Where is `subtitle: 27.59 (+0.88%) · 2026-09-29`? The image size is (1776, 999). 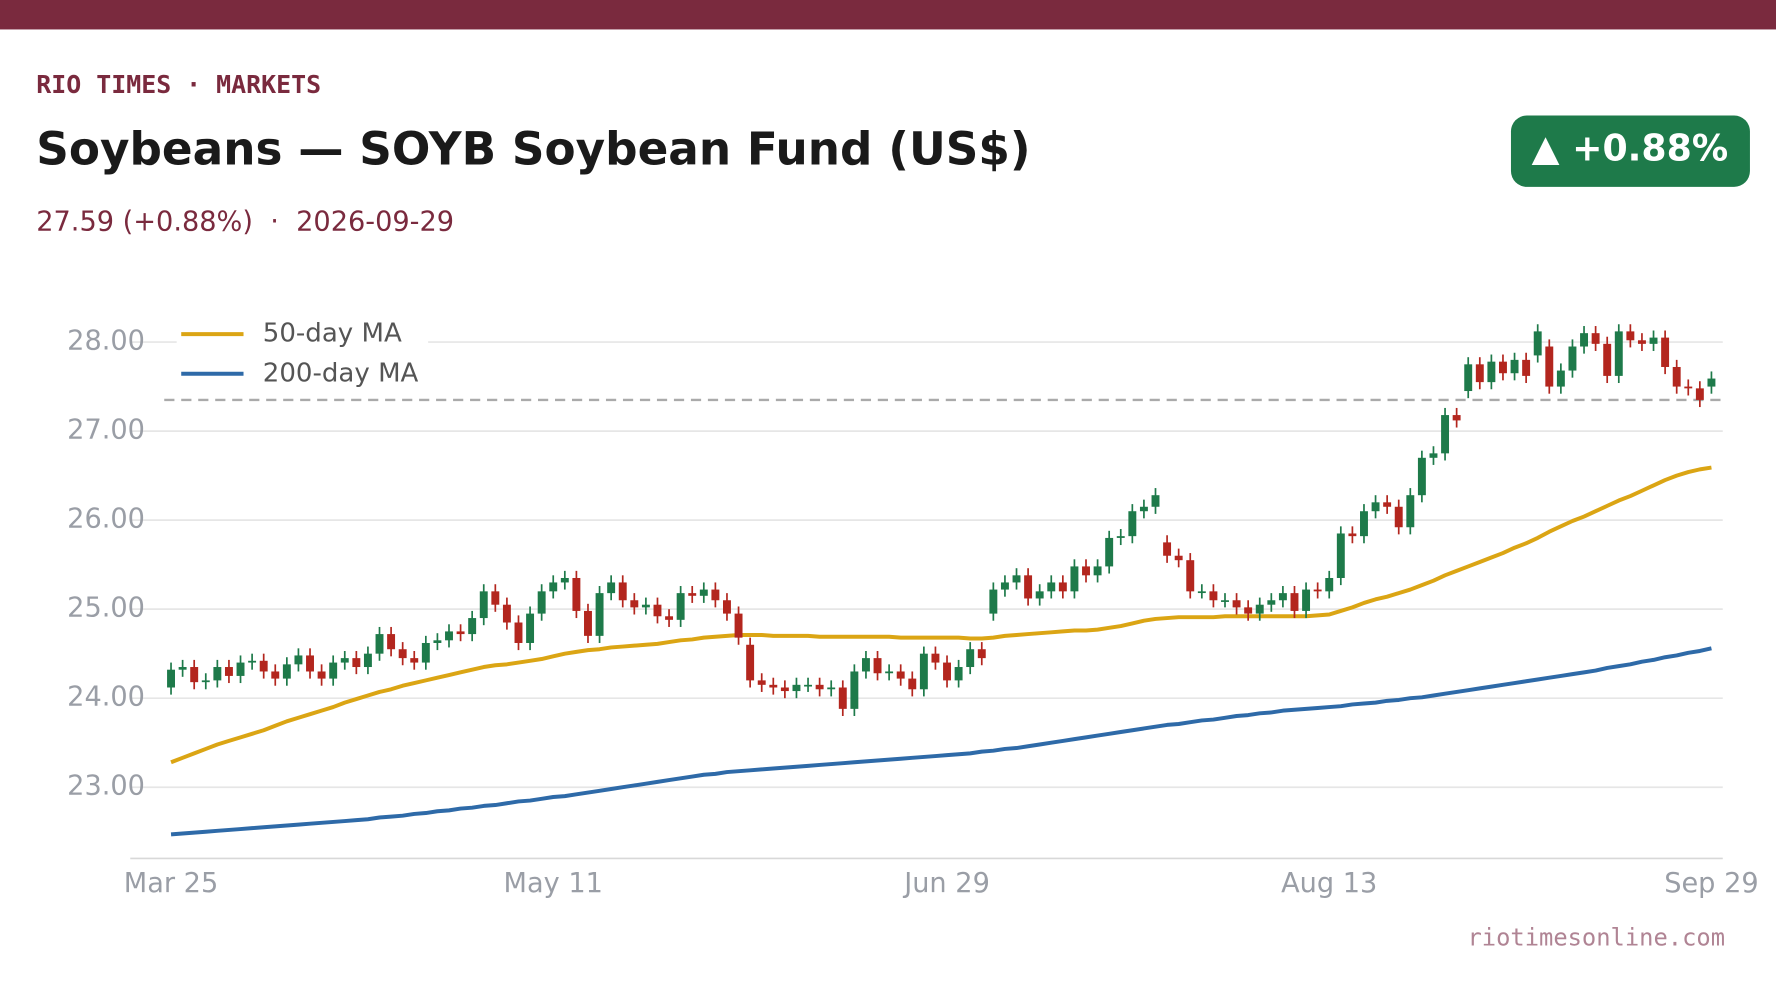
subtitle: 27.59 (+0.88%) · 2026-09-29 is located at coordinates (245, 222).